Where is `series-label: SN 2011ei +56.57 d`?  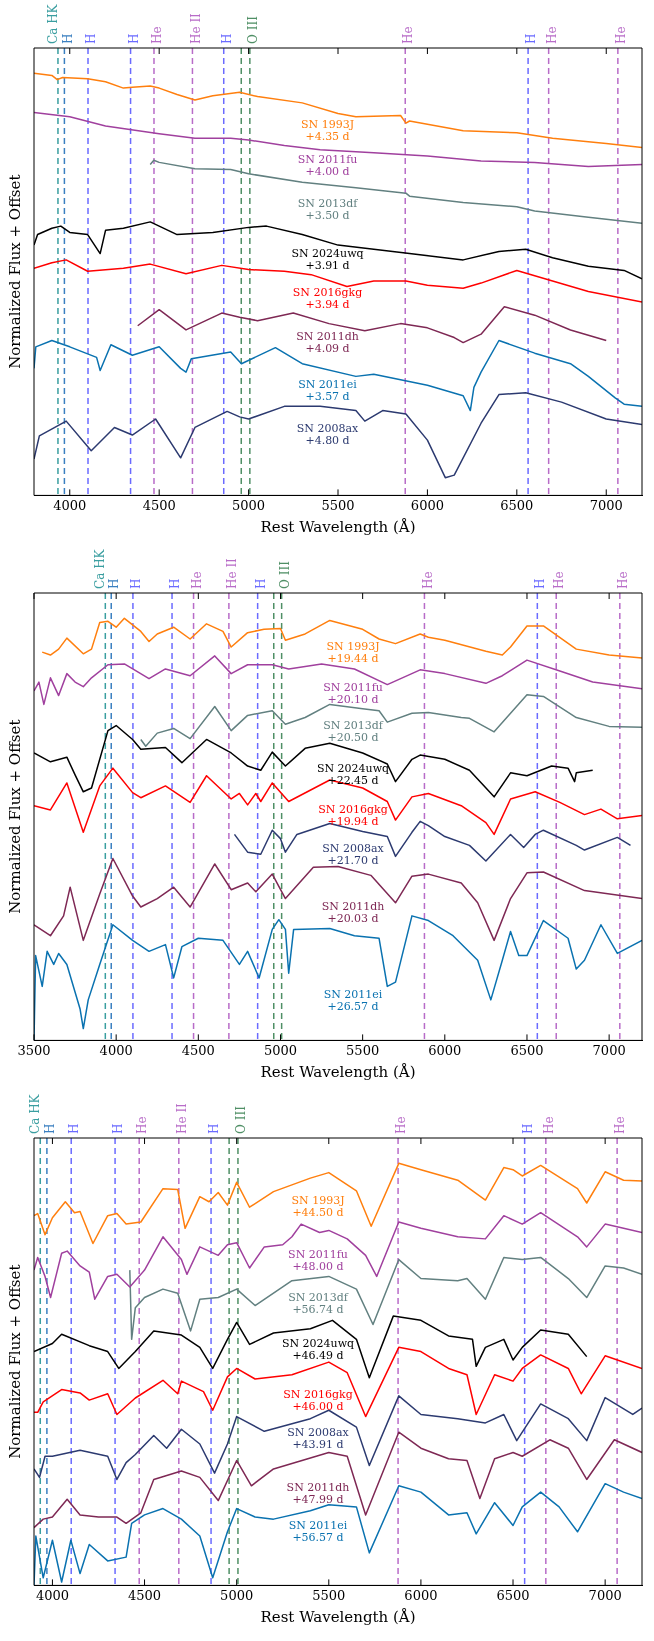 series-label: SN 2011ei +56.57 d is located at coordinates (318, 1532).